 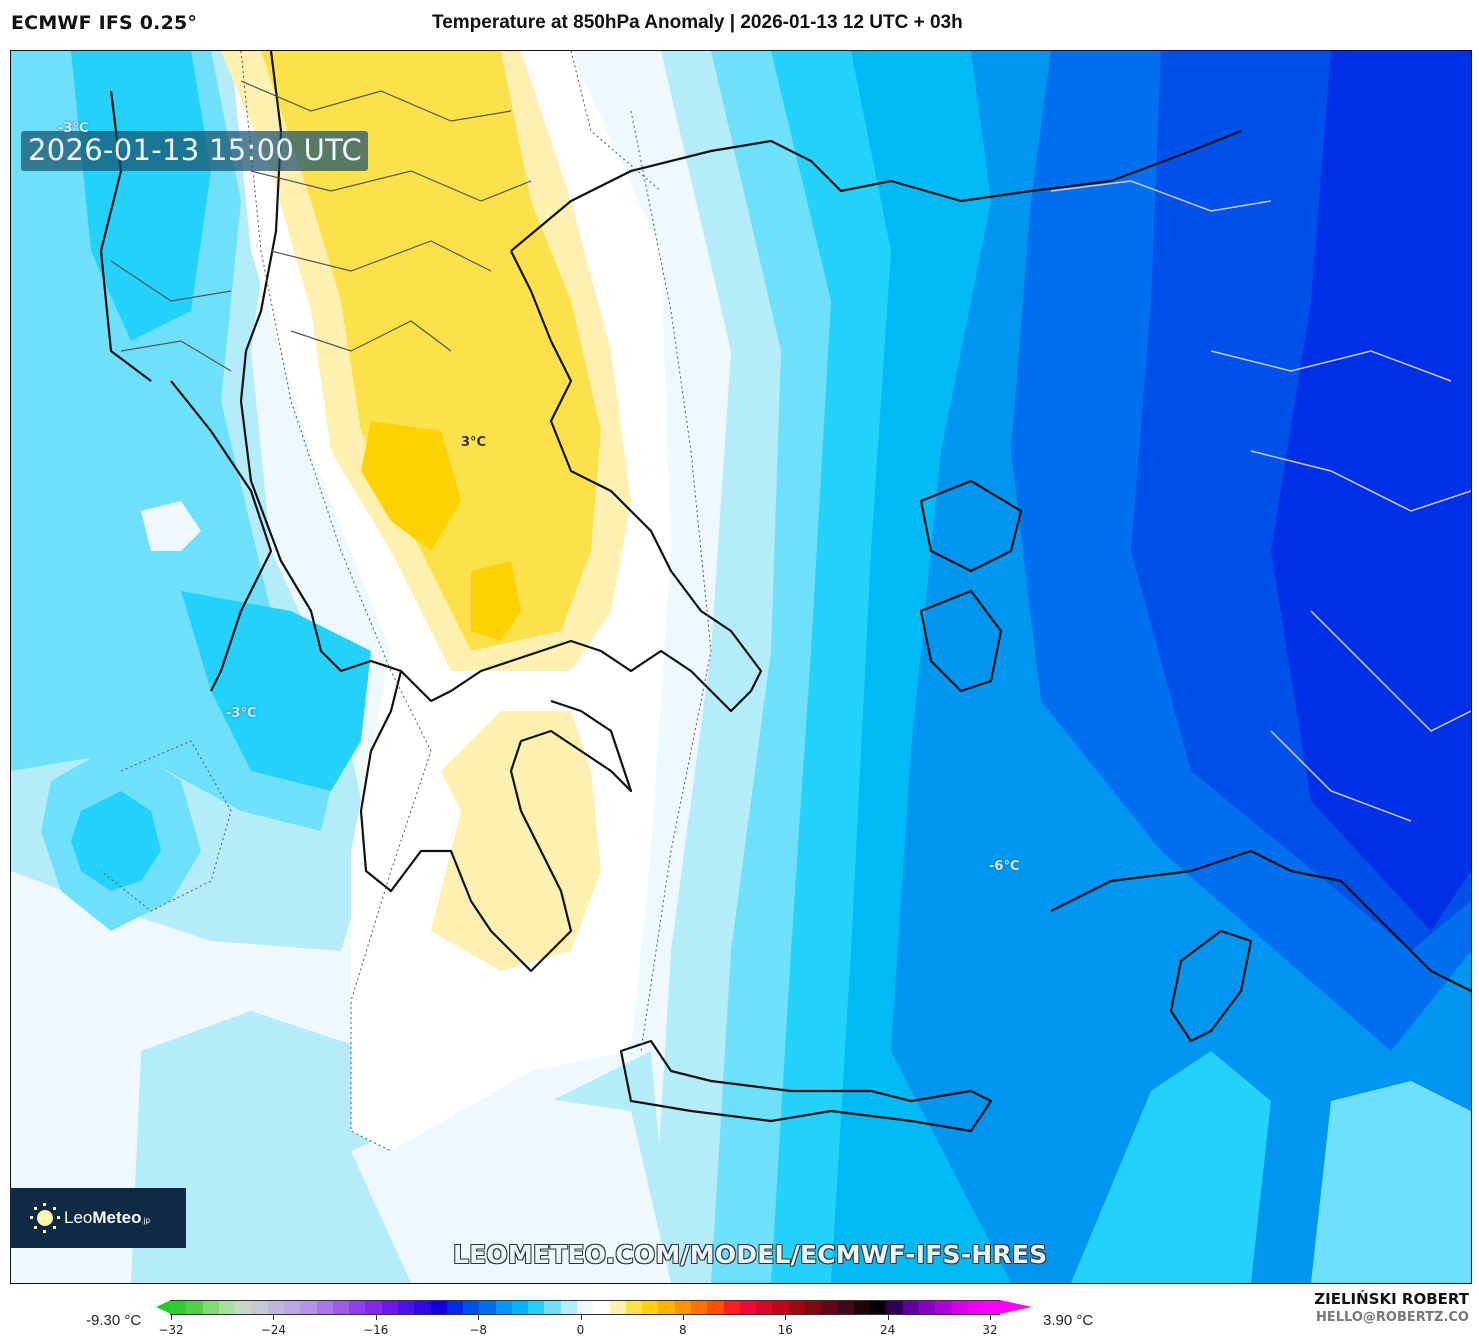 What do you see at coordinates (114, 1320) in the screenshot?
I see `colorbar-min-label: -9.30 °C` at bounding box center [114, 1320].